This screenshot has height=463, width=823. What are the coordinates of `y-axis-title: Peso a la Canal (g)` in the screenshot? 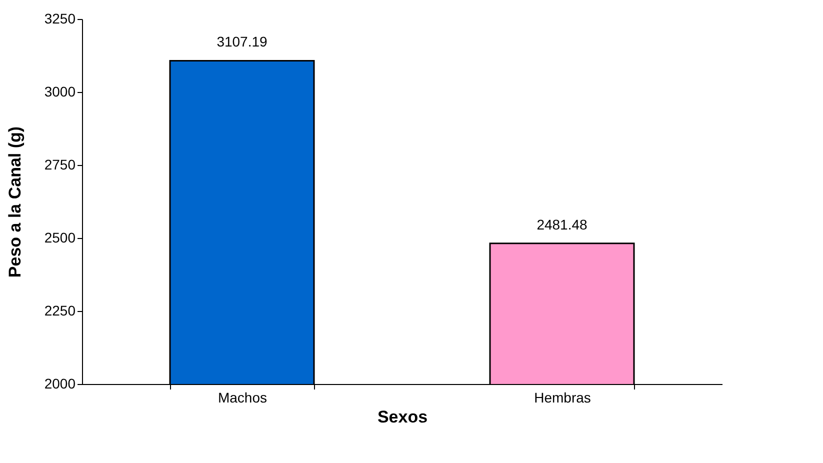 It's located at (14, 202).